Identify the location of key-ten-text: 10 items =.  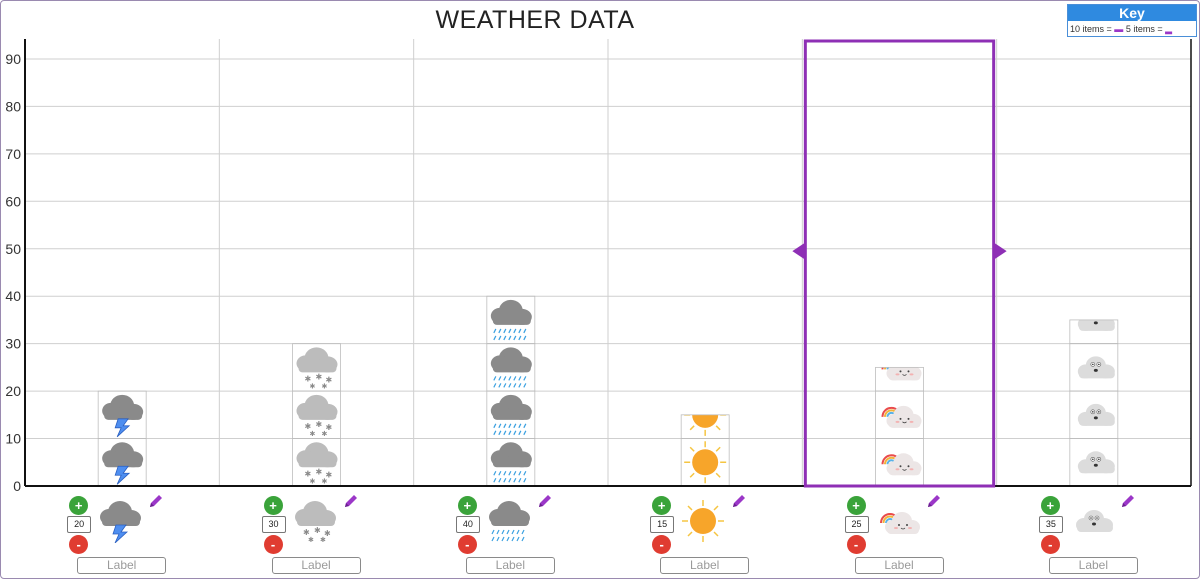
(1091, 29).